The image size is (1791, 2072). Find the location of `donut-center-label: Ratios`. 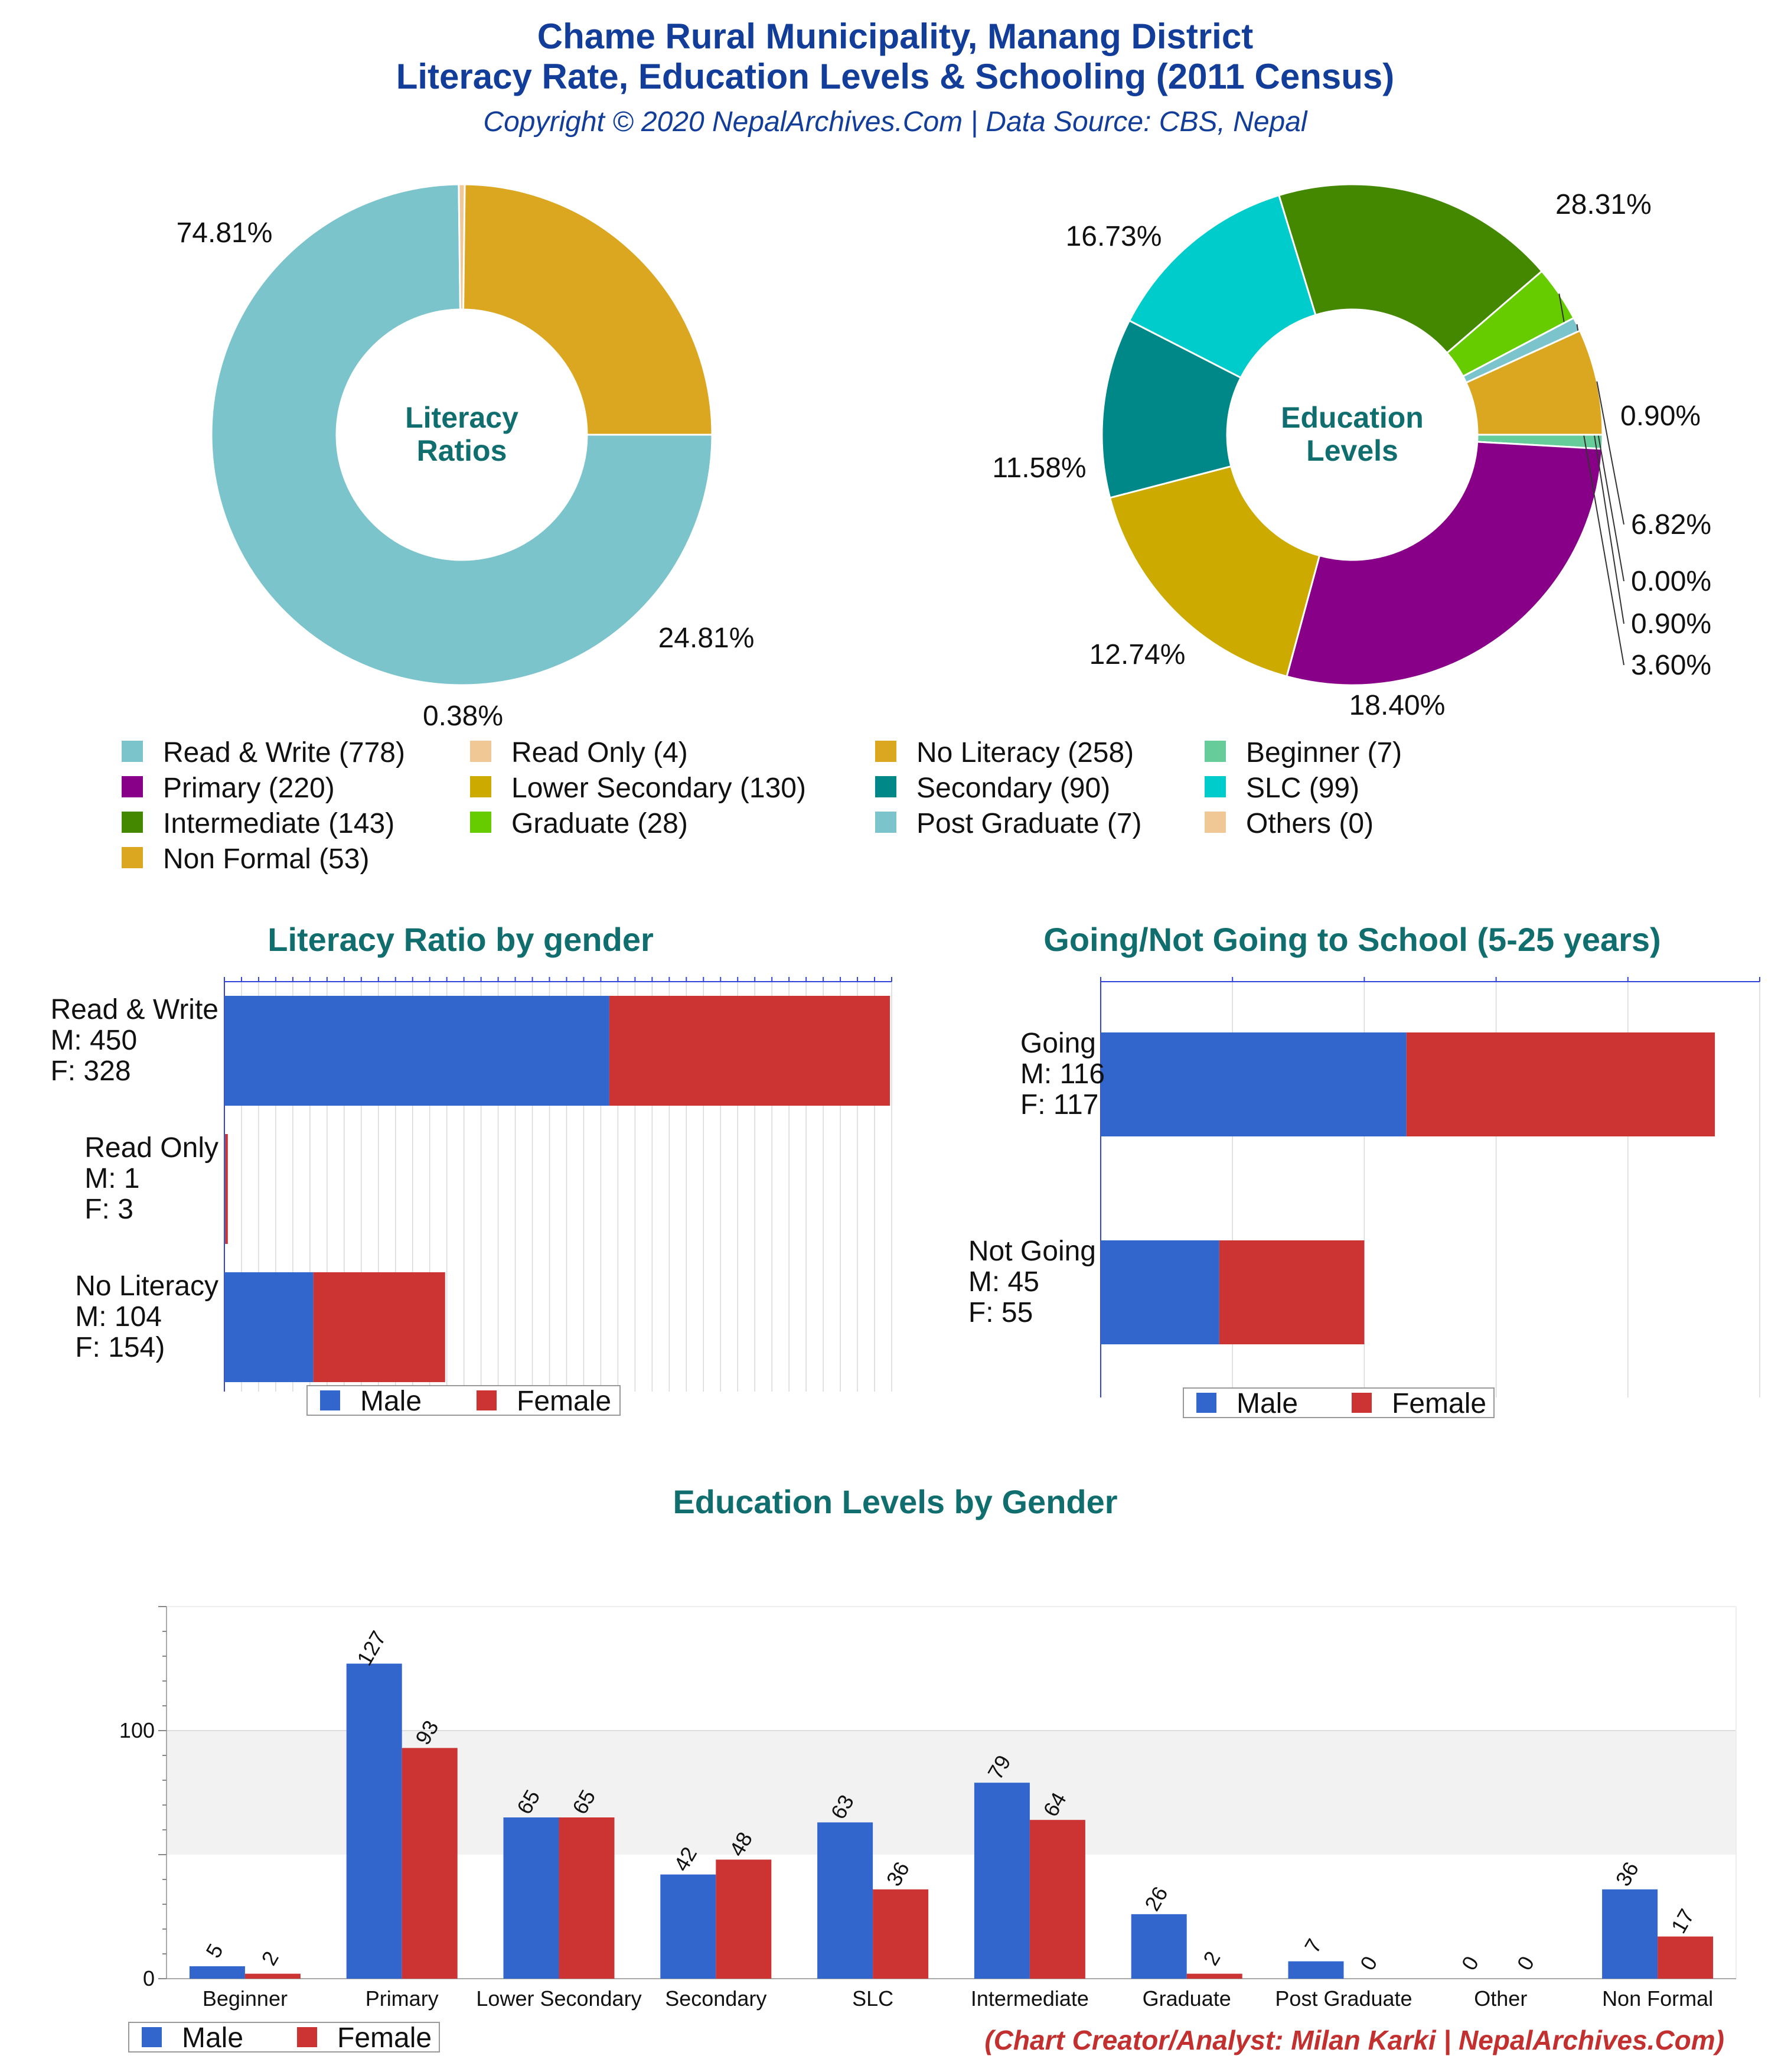

donut-center-label: Ratios is located at coordinates (462, 450).